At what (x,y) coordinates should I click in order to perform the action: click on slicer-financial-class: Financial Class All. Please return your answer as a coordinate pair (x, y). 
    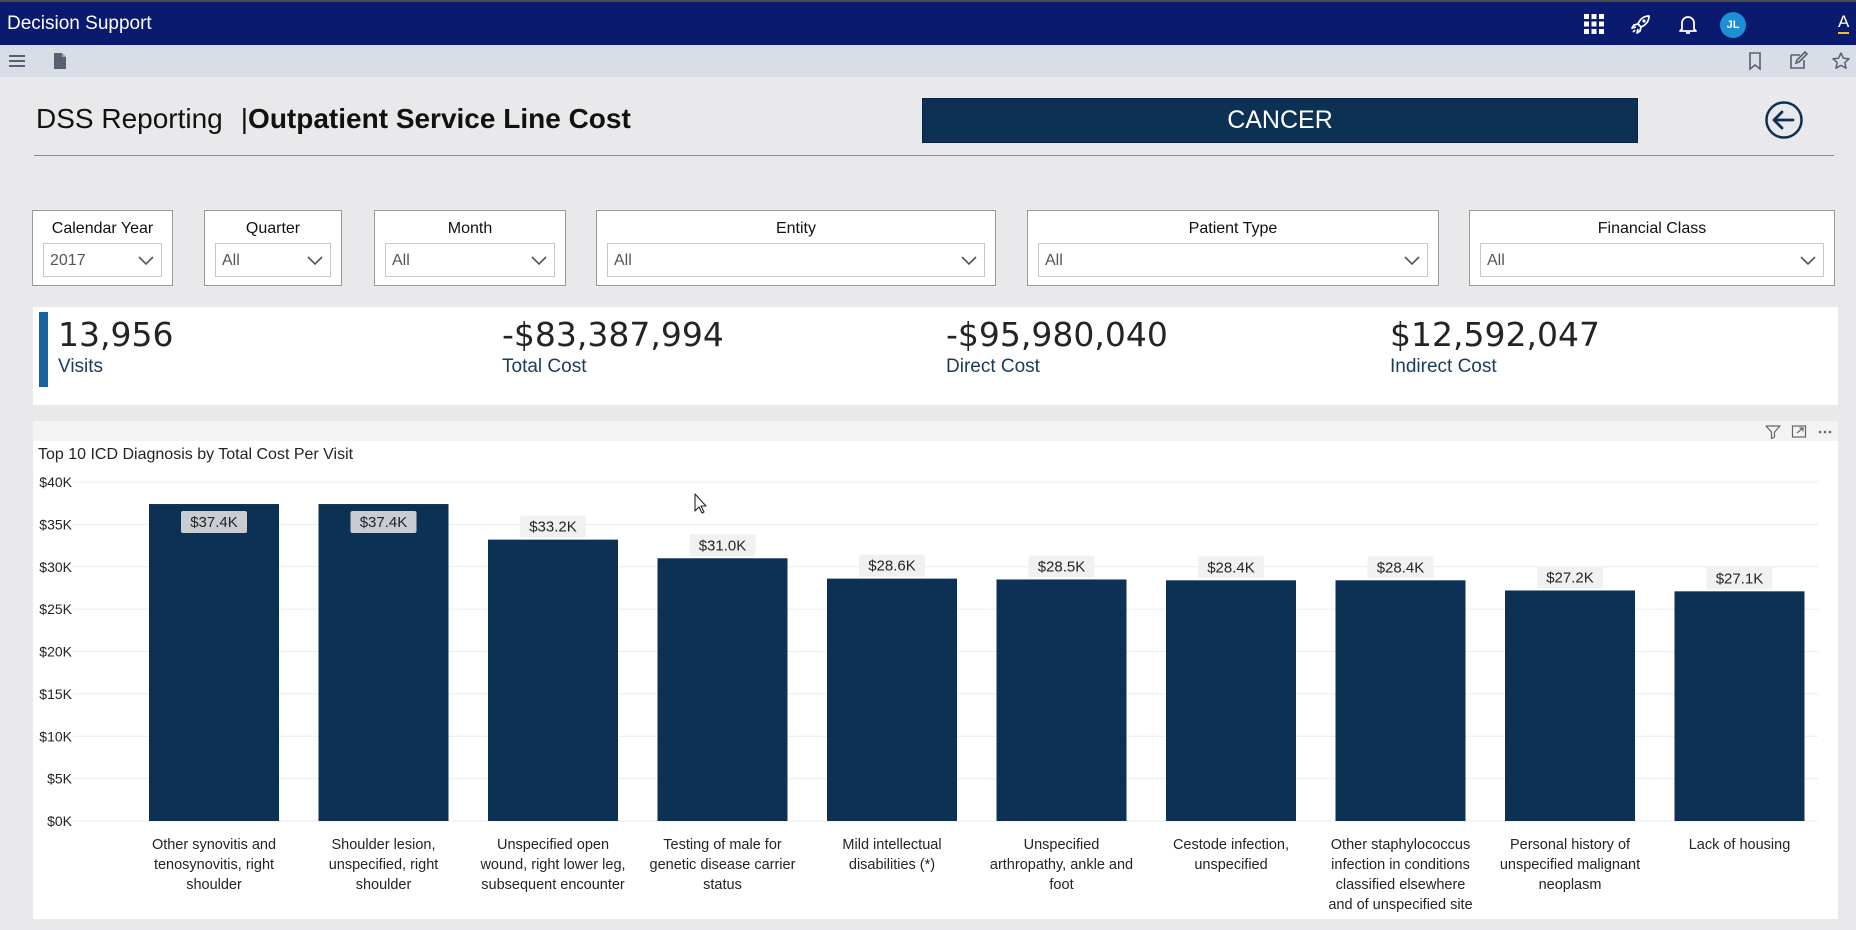
    Looking at the image, I should click on (1652, 248).